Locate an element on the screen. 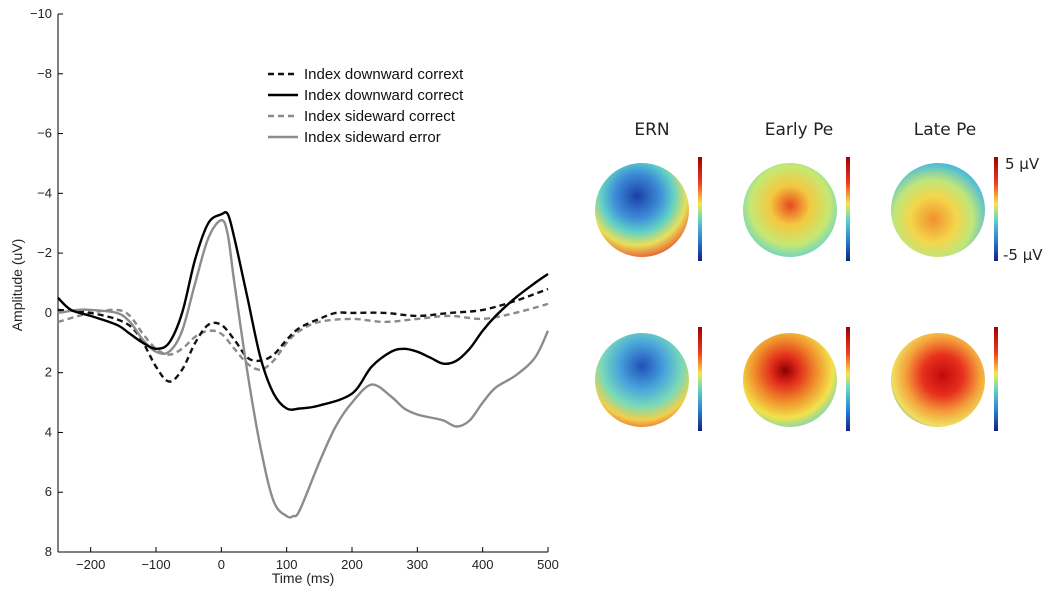  x-tick-label: −100 is located at coordinates (155, 564).